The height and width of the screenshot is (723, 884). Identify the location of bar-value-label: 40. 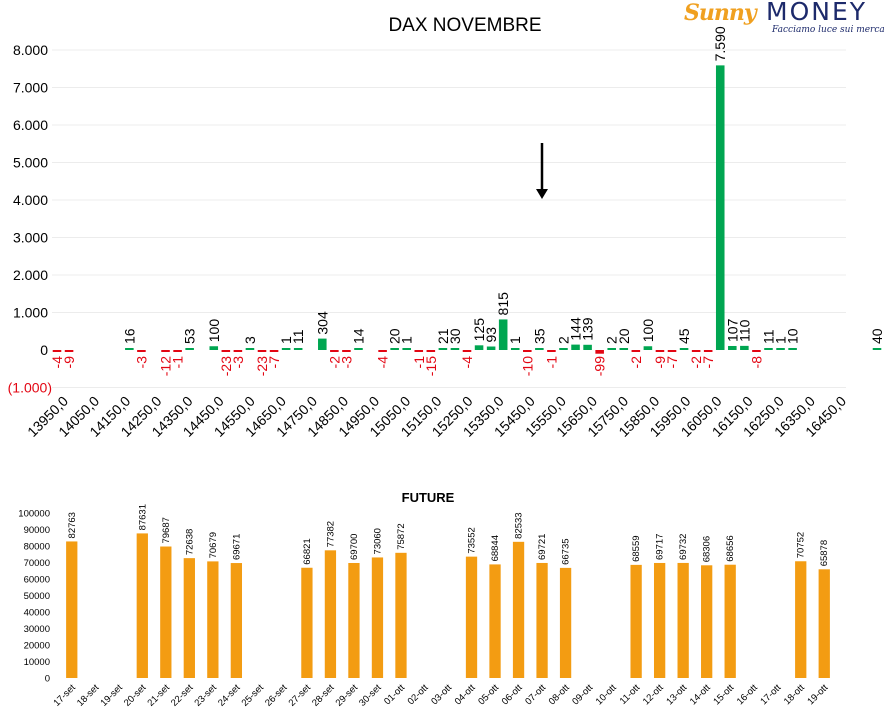
(876, 336).